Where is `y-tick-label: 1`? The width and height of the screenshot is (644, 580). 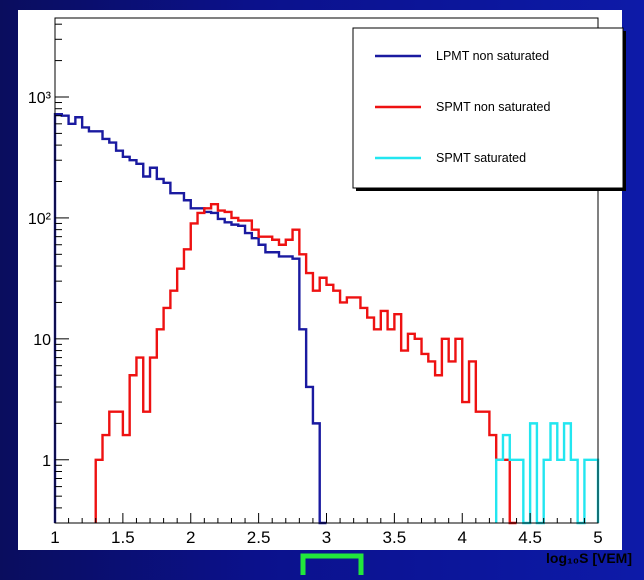
y-tick-label: 1 is located at coordinates (46, 461).